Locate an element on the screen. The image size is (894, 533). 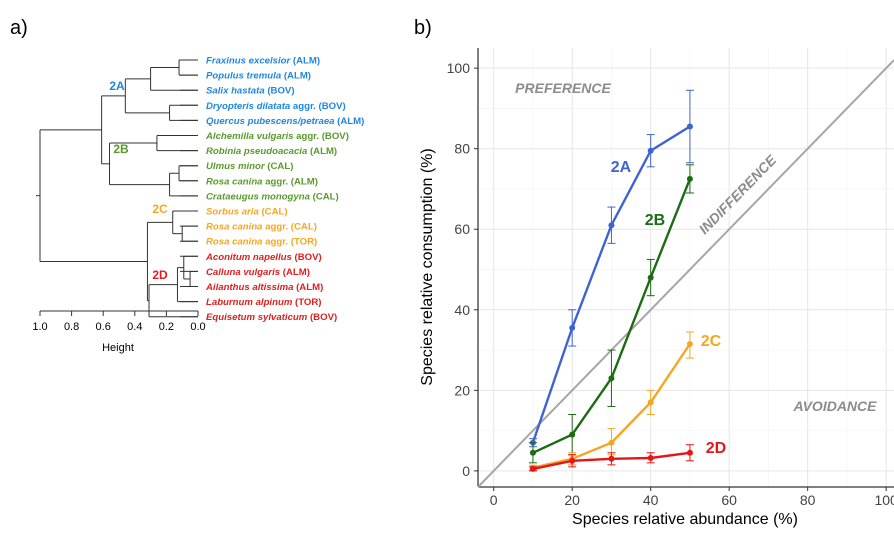
leaf-label: Sorbus aria (CAL) is located at coordinates (247, 212).